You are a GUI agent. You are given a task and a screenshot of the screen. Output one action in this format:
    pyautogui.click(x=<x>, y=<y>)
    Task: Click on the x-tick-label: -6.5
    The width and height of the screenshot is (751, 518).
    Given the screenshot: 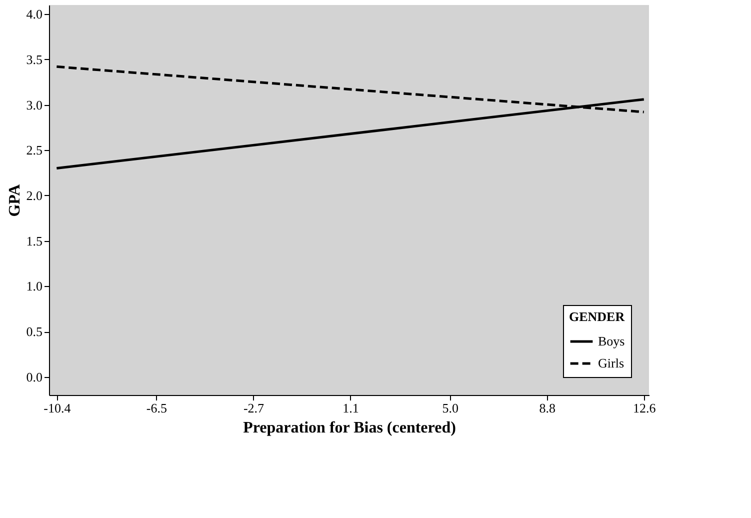 What is the action you would take?
    pyautogui.click(x=157, y=408)
    